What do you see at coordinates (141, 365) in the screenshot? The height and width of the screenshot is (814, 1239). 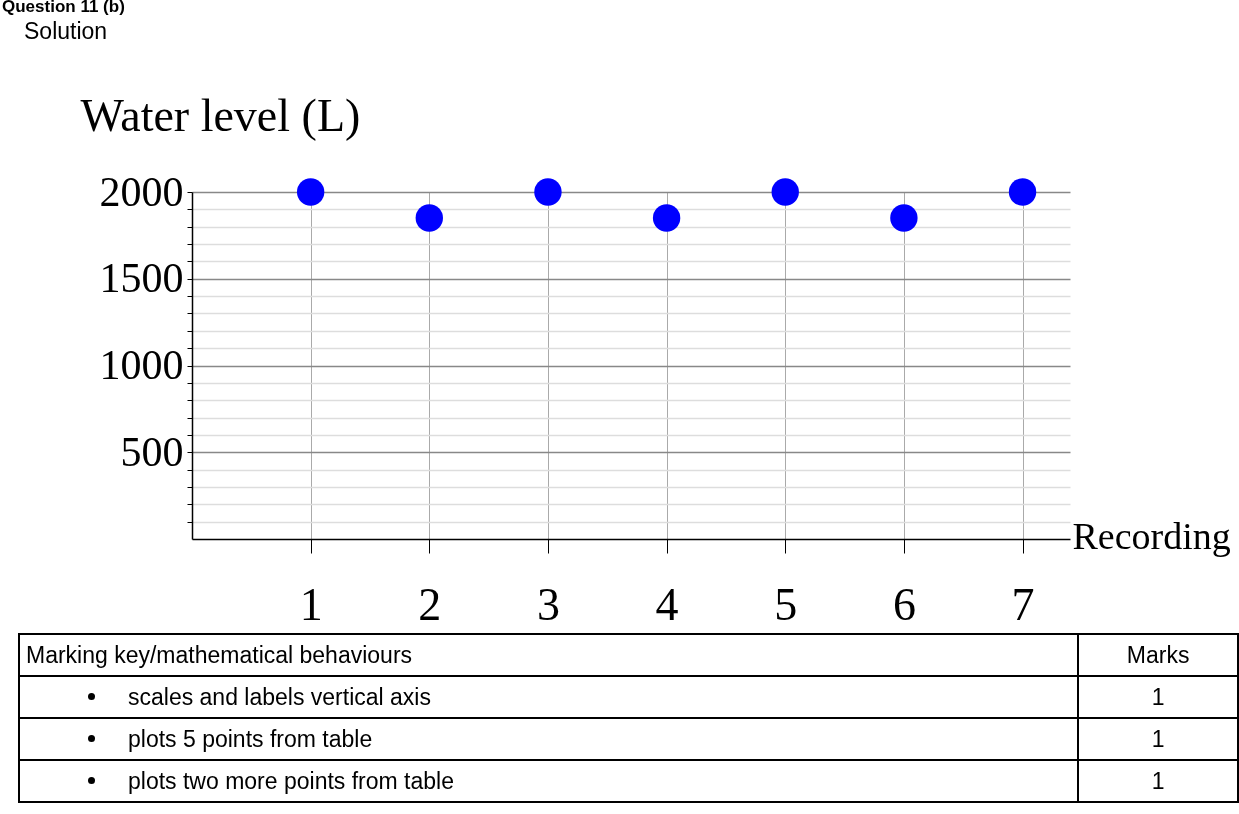 I see `y-tick-label: 1000` at bounding box center [141, 365].